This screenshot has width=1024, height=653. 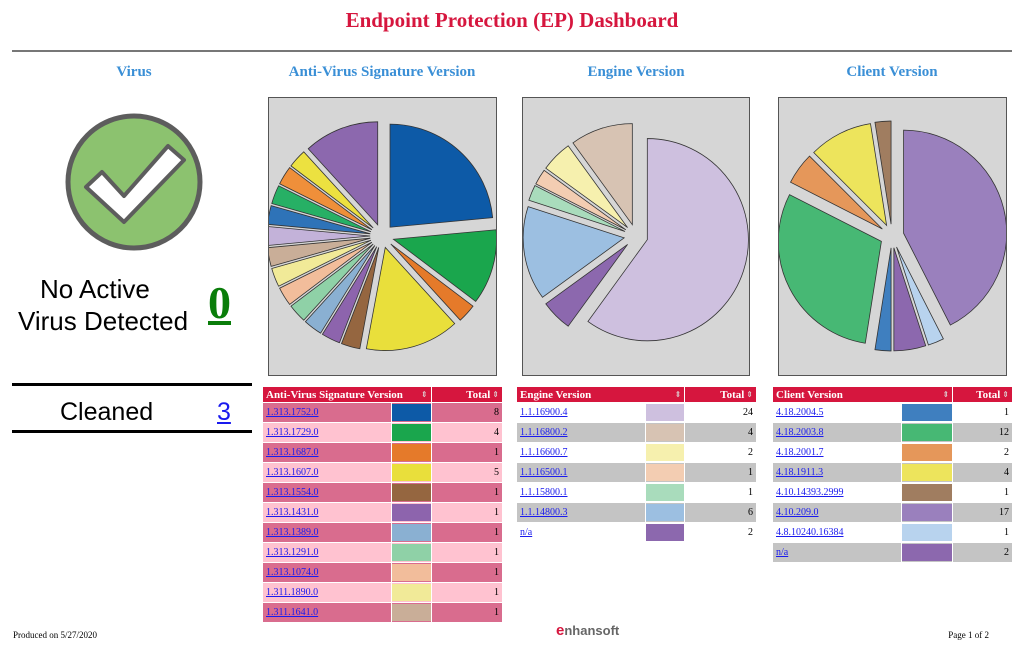 What do you see at coordinates (982, 552) in the screenshot?
I see `total-cell: 2` at bounding box center [982, 552].